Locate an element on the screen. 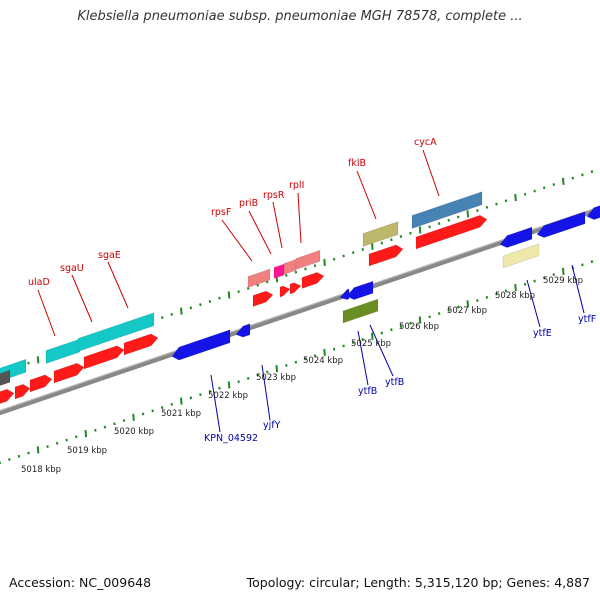  scale-label-5027: 5027 kbp is located at coordinates (467, 311).